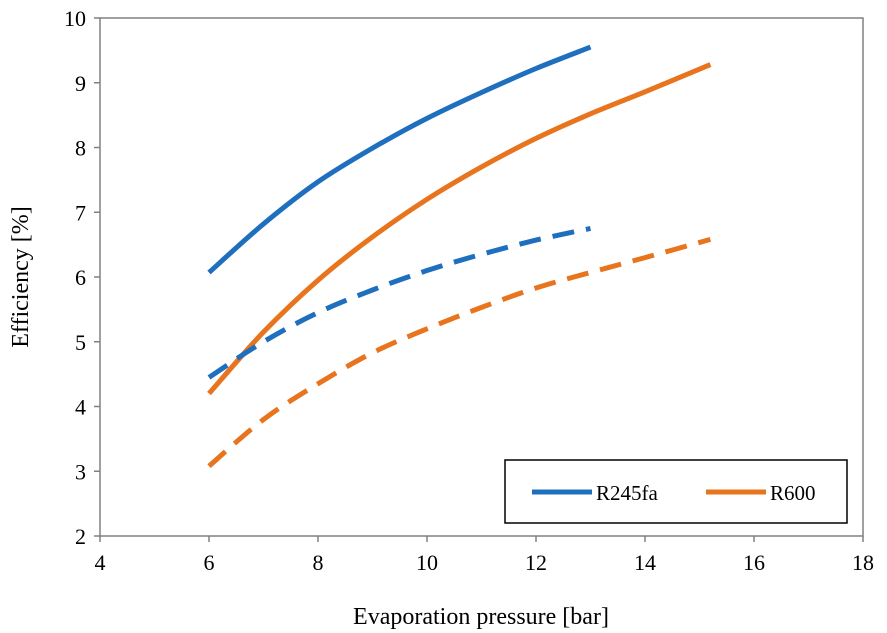 The width and height of the screenshot is (887, 633). What do you see at coordinates (100, 562) in the screenshot?
I see `x-tick-label: 4` at bounding box center [100, 562].